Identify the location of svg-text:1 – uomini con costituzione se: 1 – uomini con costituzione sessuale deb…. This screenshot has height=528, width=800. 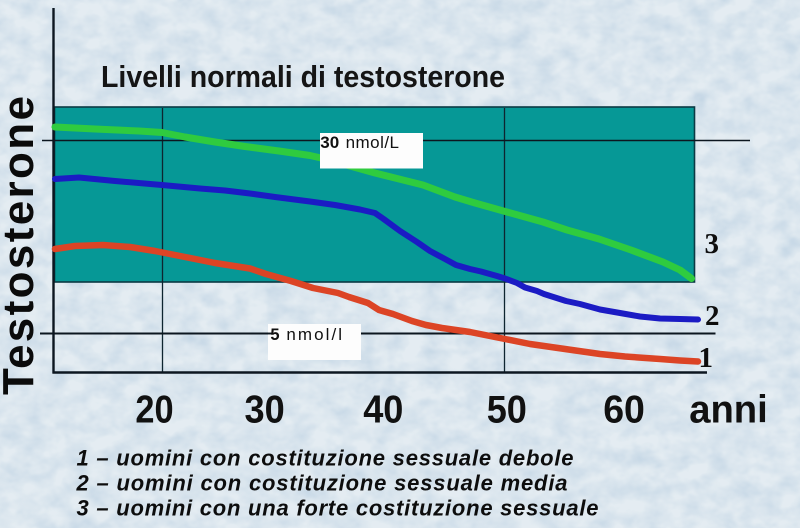
(325, 458).